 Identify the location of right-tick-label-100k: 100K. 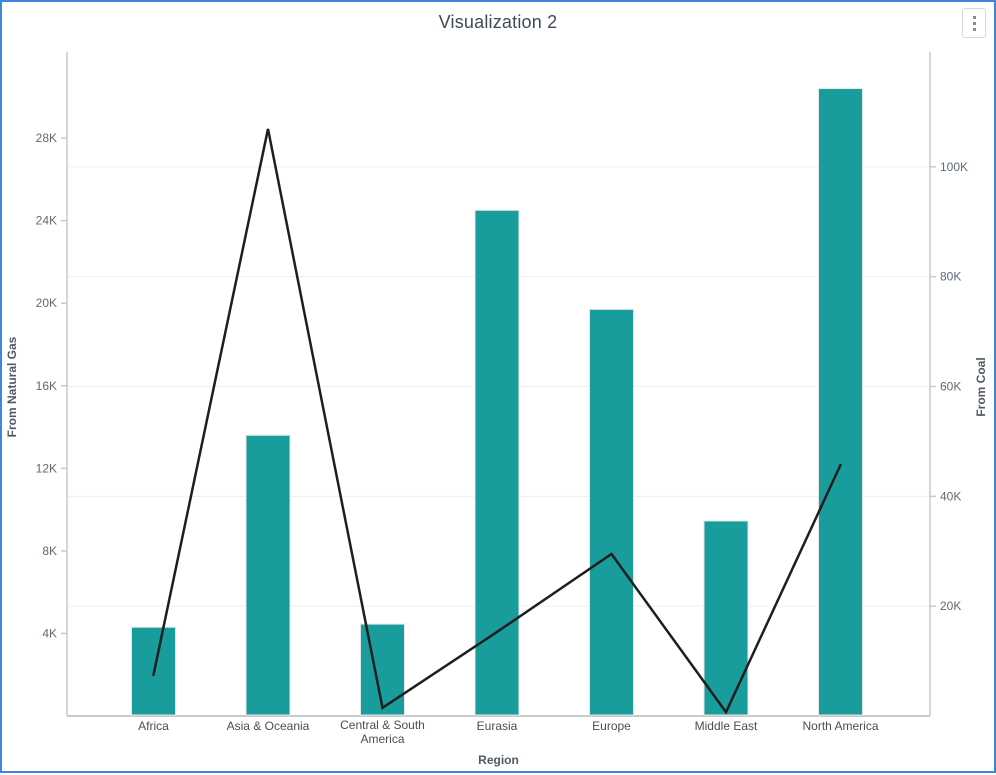
(954, 167).